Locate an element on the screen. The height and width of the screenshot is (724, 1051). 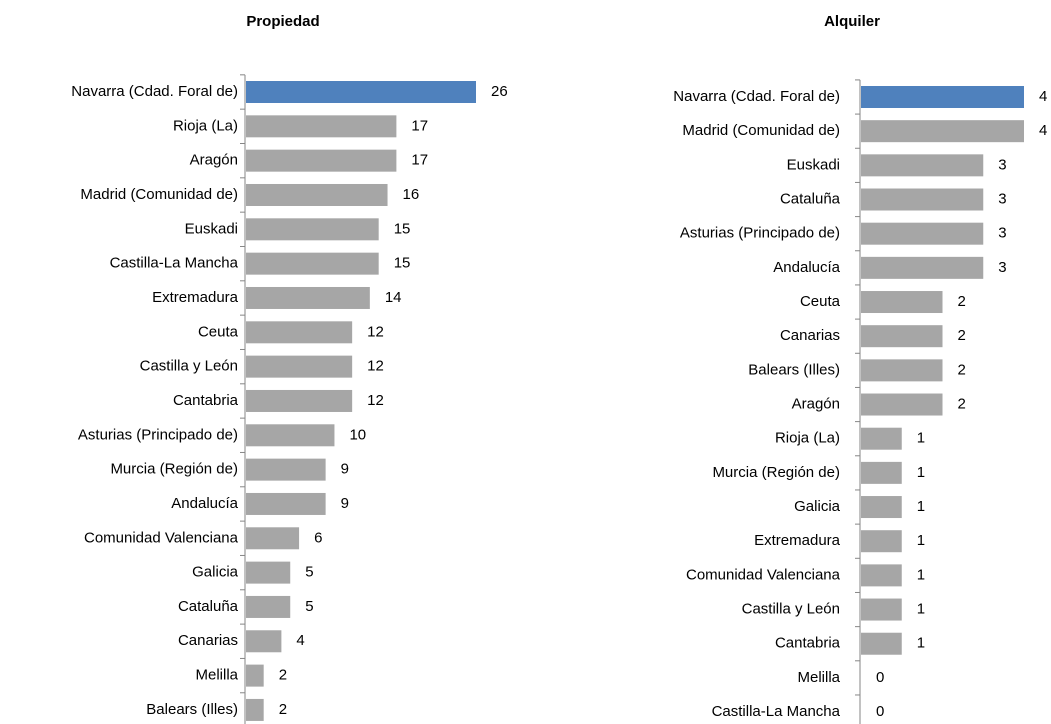
value-label: 10 is located at coordinates (357, 434).